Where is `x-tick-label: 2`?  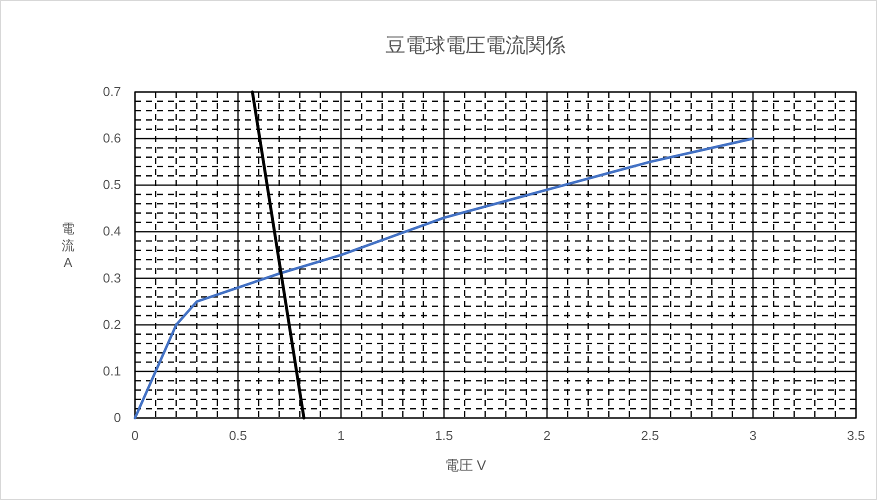
x-tick-label: 2 is located at coordinates (547, 435).